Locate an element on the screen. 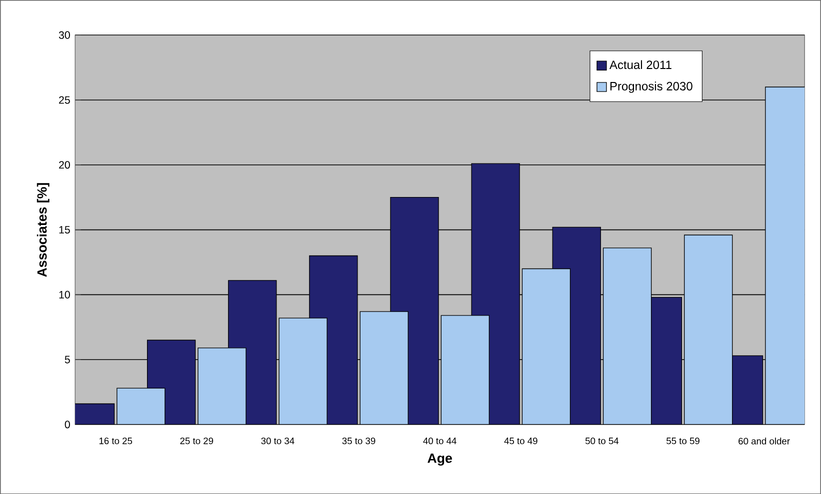 Image resolution: width=821 pixels, height=494 pixels. legend-label: Actual 2011 is located at coordinates (640, 64).